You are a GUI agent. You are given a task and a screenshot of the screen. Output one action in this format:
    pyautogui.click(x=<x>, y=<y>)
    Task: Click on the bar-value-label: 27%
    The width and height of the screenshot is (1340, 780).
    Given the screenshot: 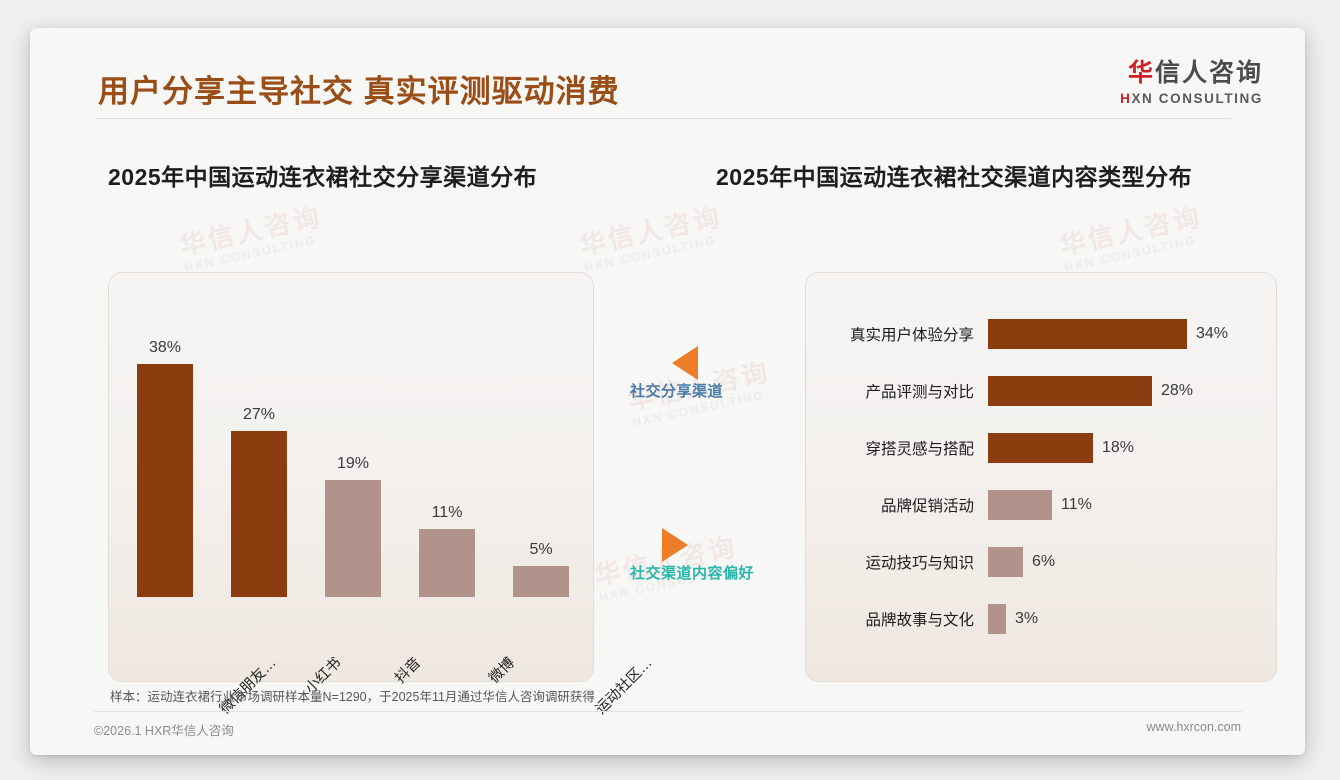 What is the action you would take?
    pyautogui.click(x=259, y=414)
    